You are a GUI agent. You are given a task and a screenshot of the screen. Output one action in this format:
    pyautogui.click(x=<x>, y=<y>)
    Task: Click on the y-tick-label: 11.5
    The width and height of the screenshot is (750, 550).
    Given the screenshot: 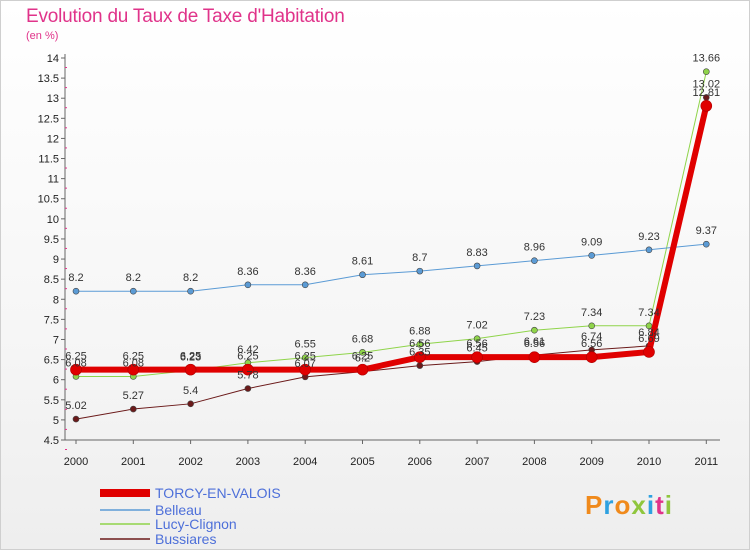 What is the action you would take?
    pyautogui.click(x=48, y=160)
    